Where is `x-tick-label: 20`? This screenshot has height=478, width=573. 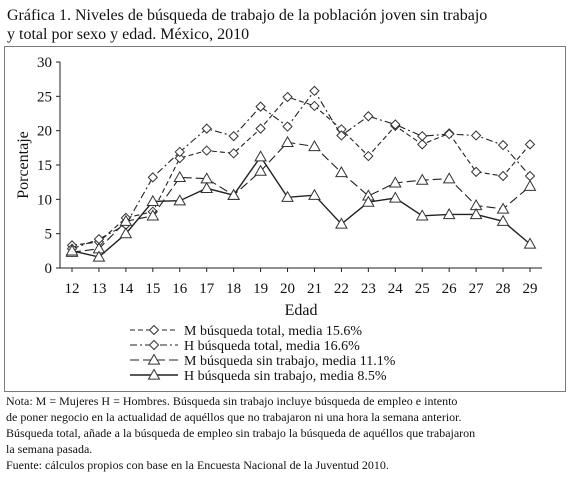 x-tick-label: 20 is located at coordinates (287, 289).